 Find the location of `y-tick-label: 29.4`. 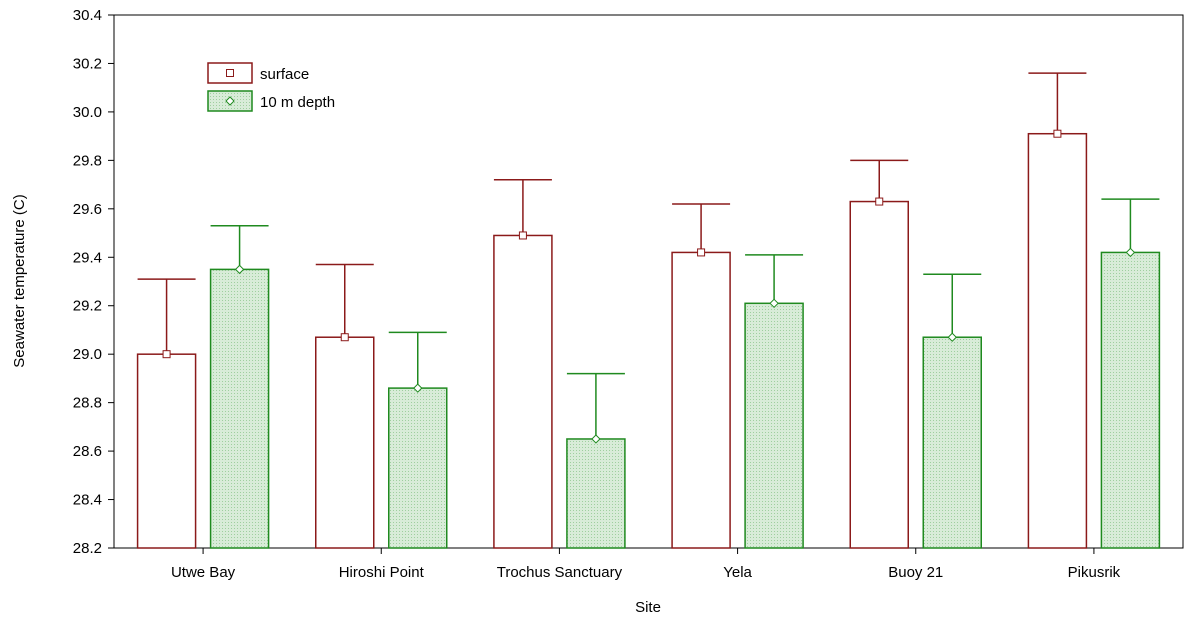

y-tick-label: 29.4 is located at coordinates (87, 257).